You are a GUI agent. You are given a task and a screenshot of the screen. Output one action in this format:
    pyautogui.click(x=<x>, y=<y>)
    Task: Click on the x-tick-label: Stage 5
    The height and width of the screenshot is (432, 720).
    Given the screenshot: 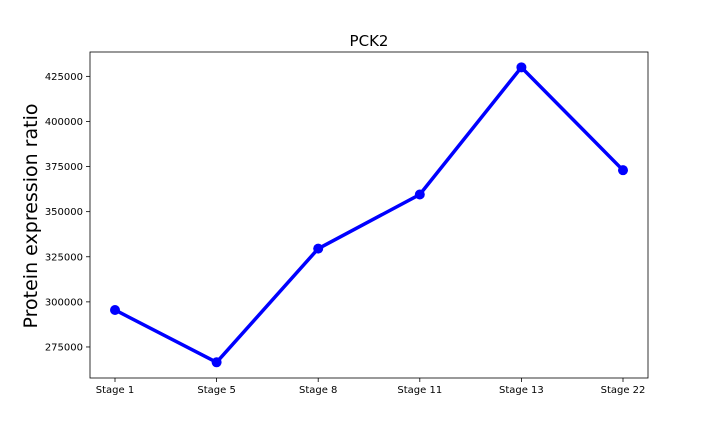 What is the action you would take?
    pyautogui.click(x=216, y=390)
    